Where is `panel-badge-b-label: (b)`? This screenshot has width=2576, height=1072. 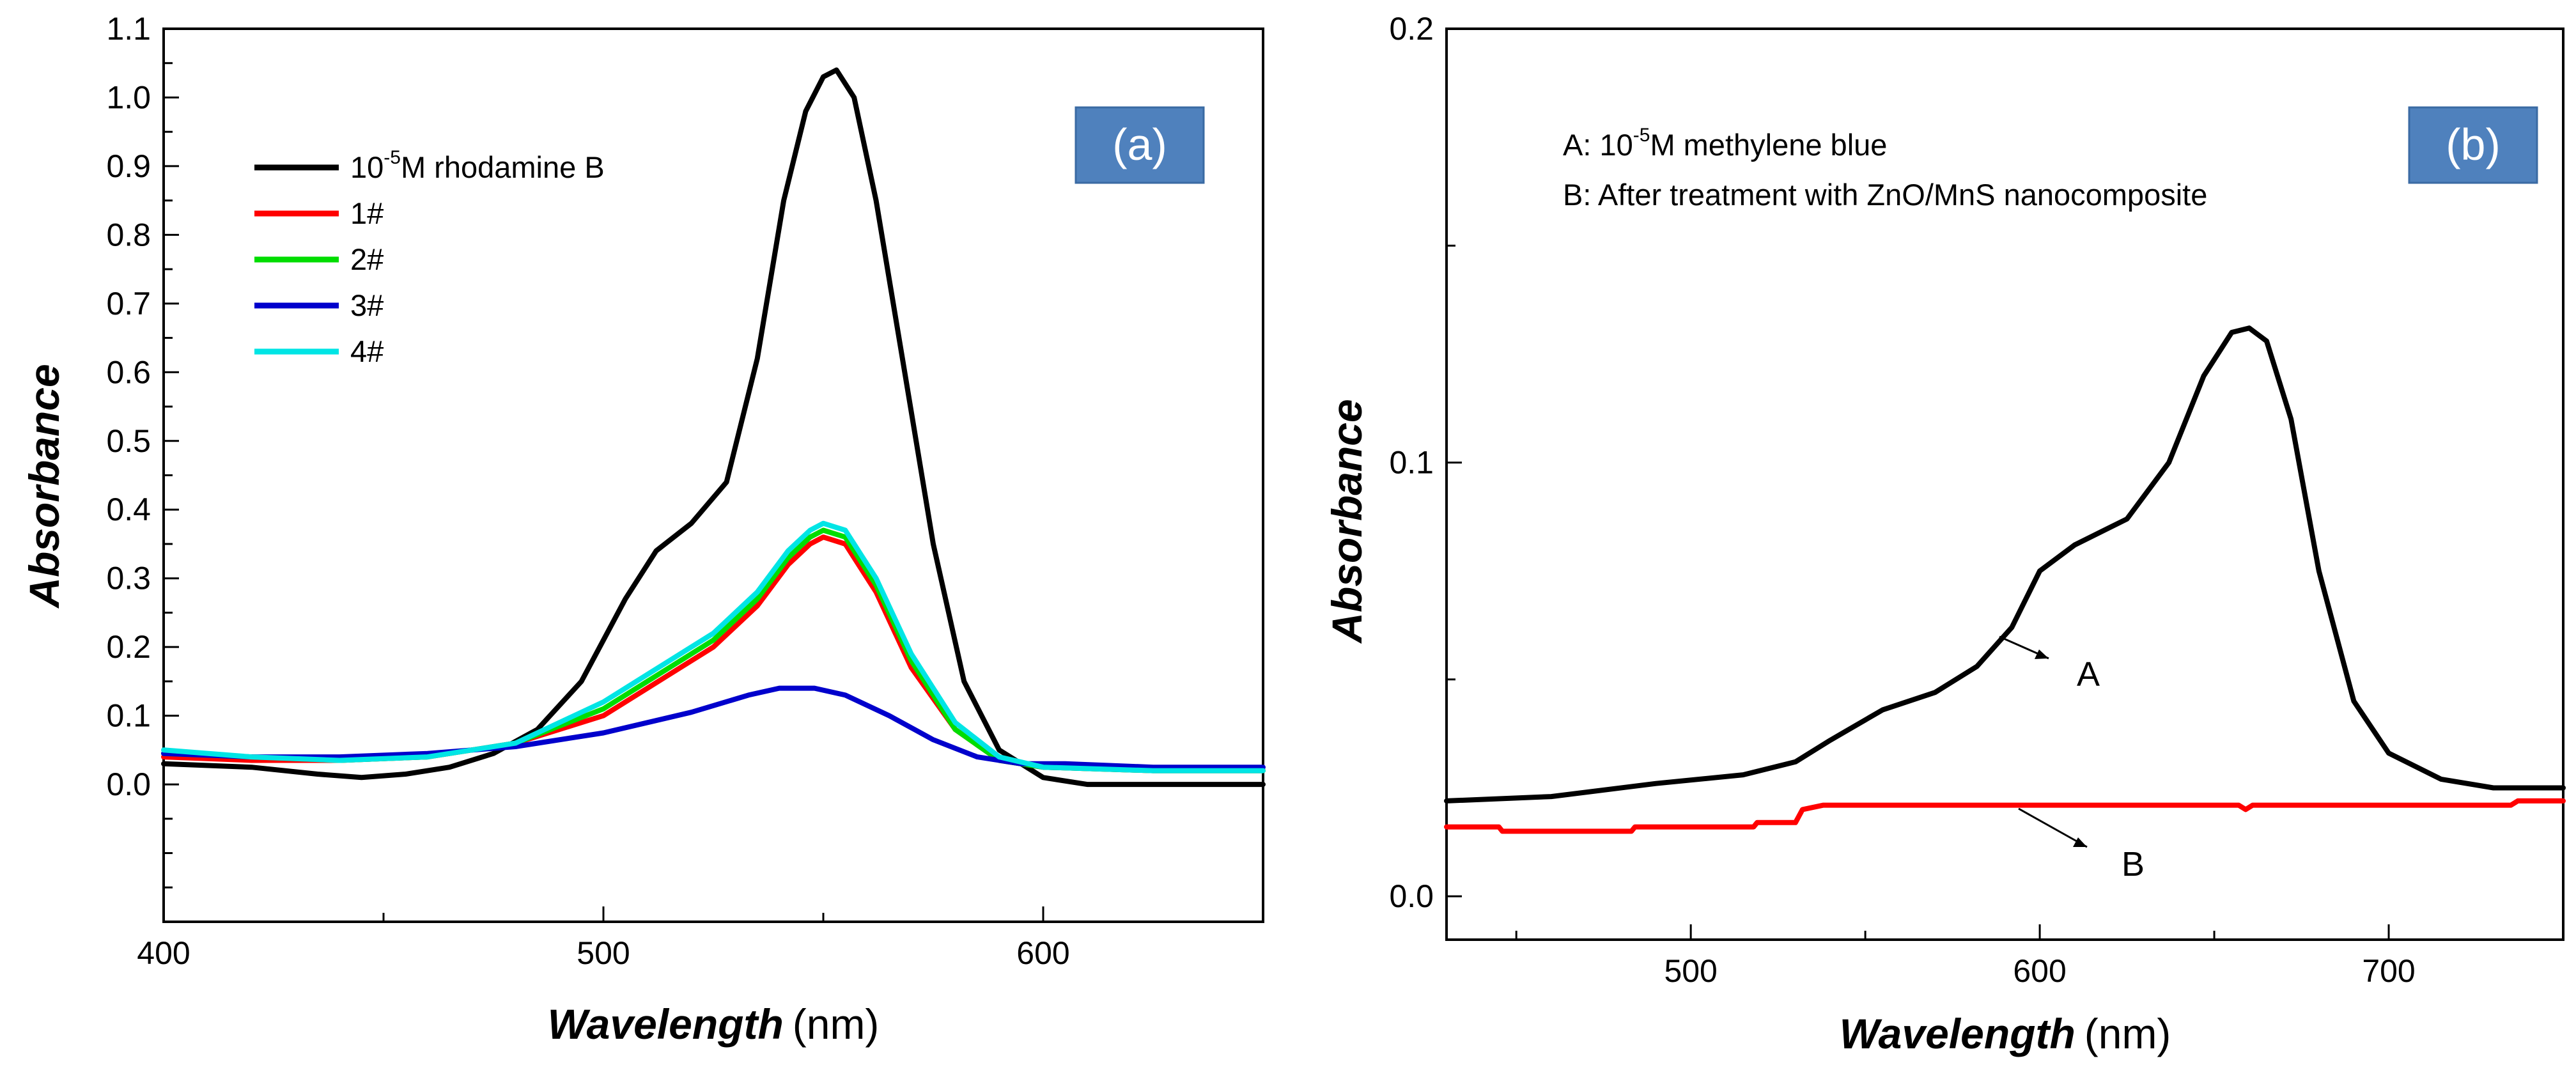 panel-badge-b-label: (b) is located at coordinates (2474, 144).